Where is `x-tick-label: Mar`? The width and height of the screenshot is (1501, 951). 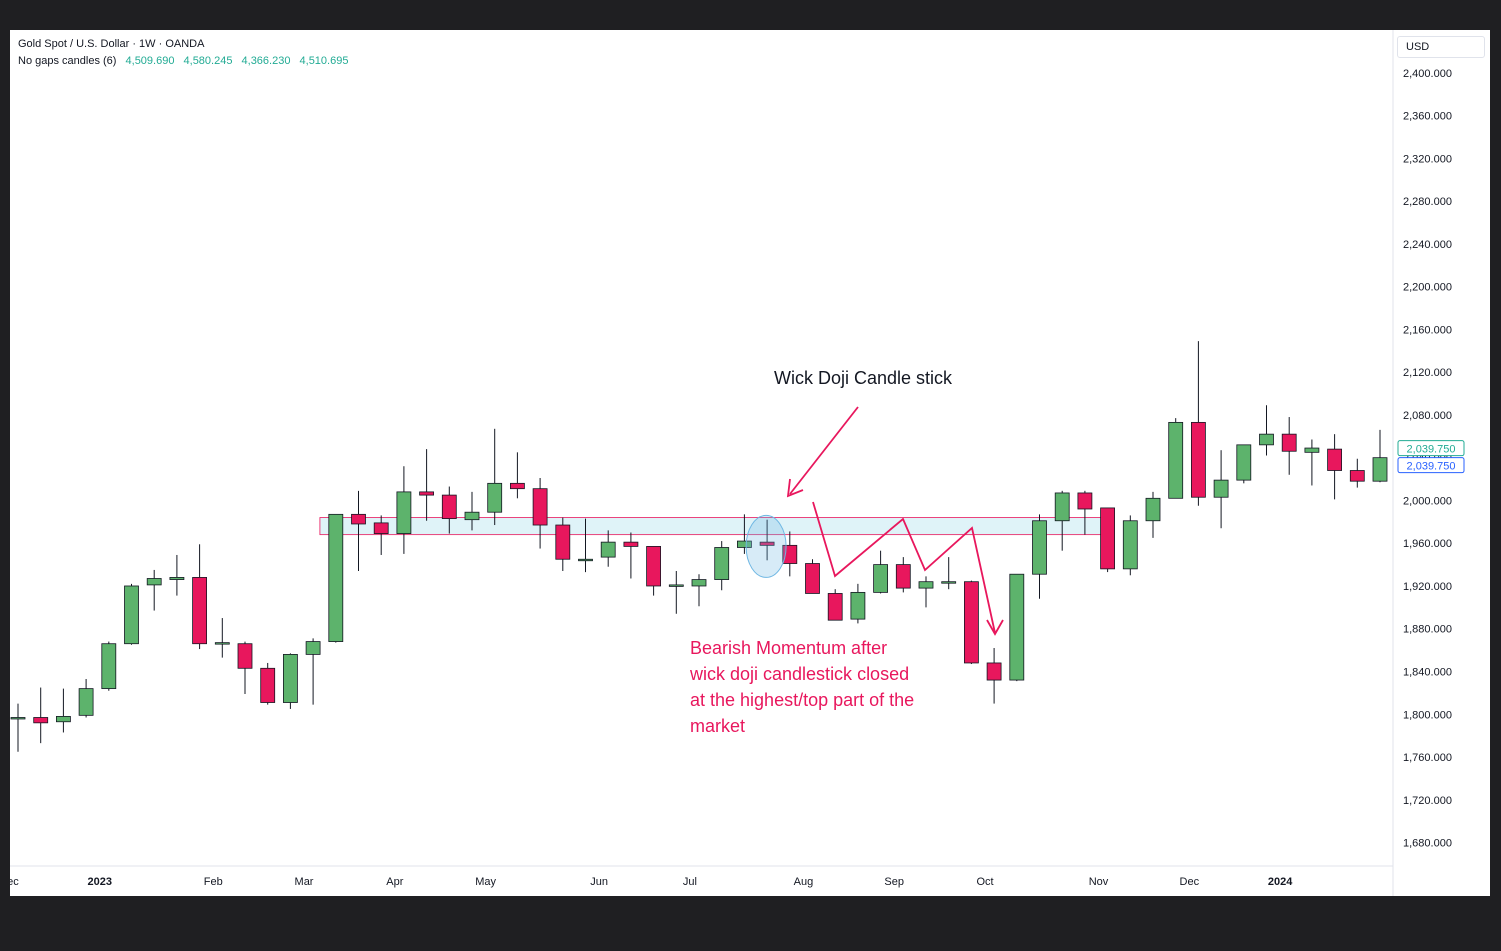 x-tick-label: Mar is located at coordinates (304, 882).